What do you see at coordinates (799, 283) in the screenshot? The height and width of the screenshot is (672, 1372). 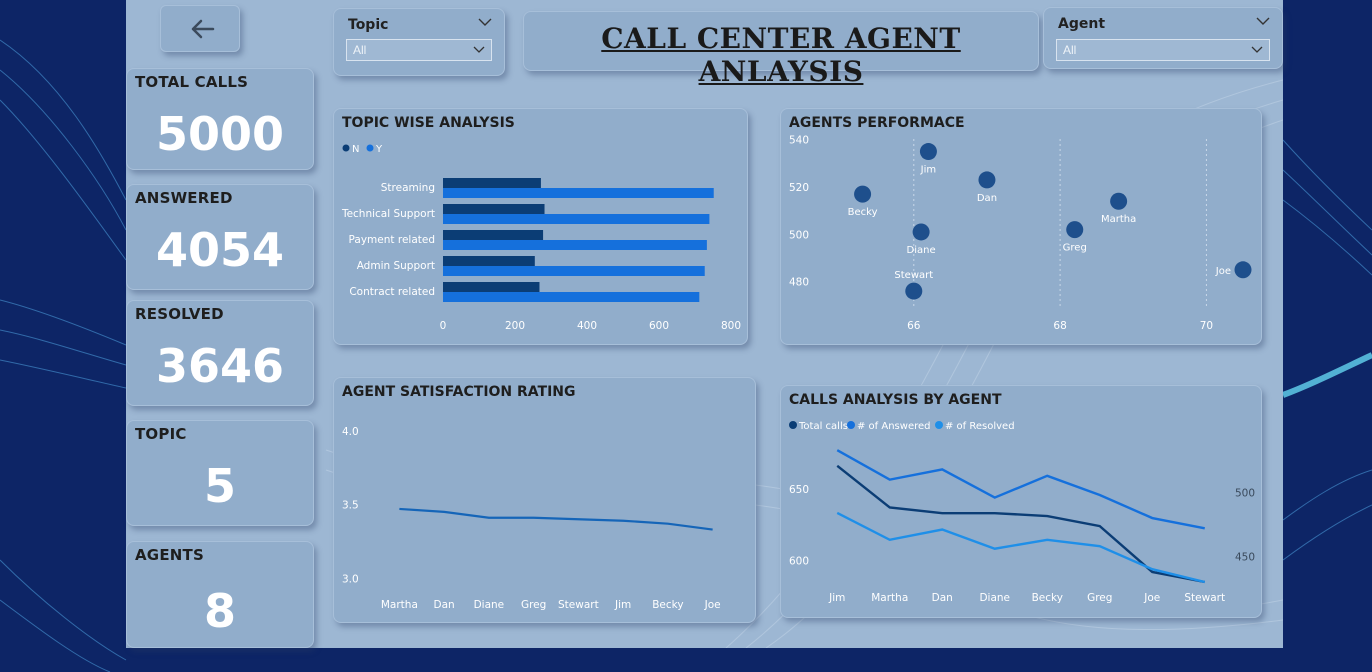 I see `y-tick-label: 480` at bounding box center [799, 283].